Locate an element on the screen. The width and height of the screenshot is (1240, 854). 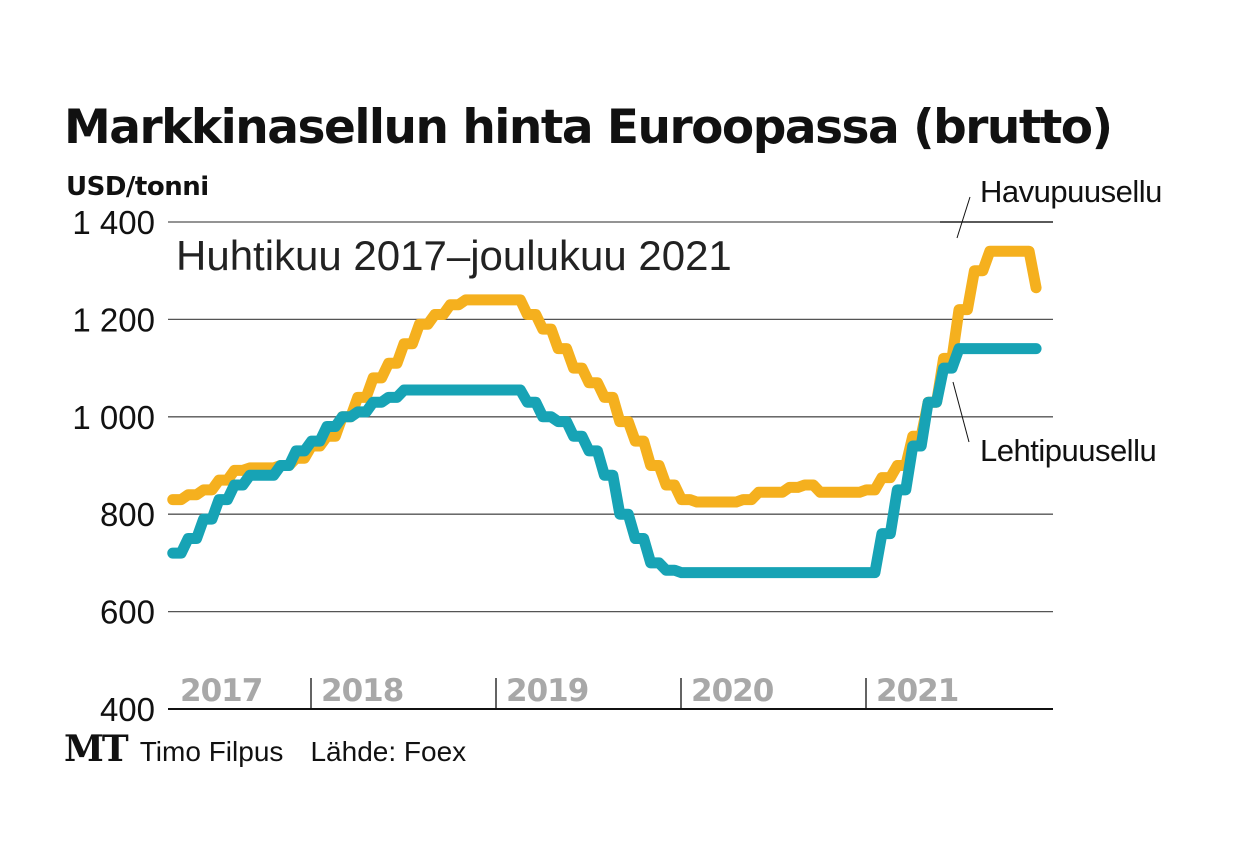
footer: MT Timo Filpus Lähde: Foex is located at coordinates (265, 749).